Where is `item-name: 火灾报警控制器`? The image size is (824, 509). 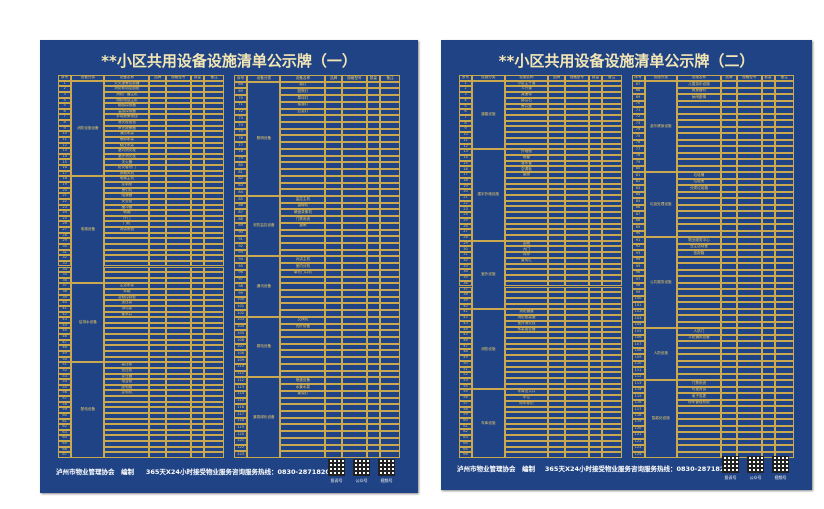 item-name: 火灾报警控制器 is located at coordinates (127, 83).